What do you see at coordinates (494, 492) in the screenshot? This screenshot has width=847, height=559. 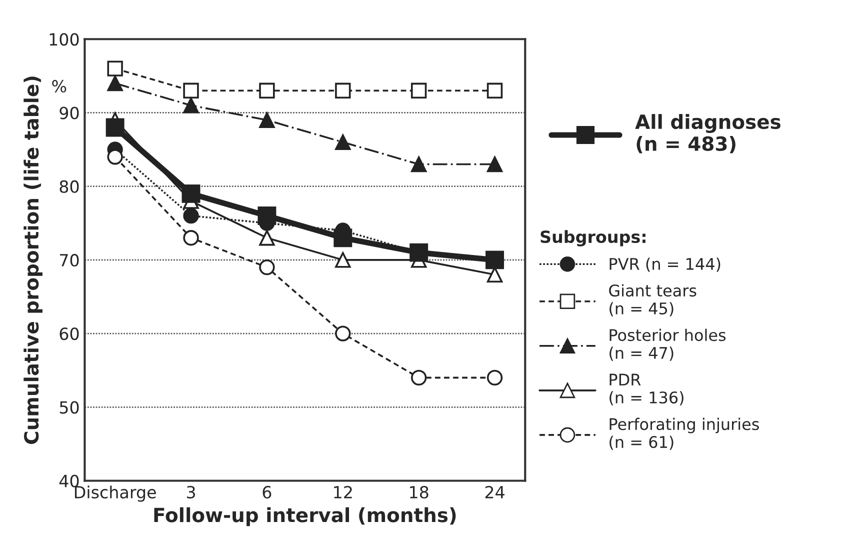 I see `x-tick-label: 24` at bounding box center [494, 492].